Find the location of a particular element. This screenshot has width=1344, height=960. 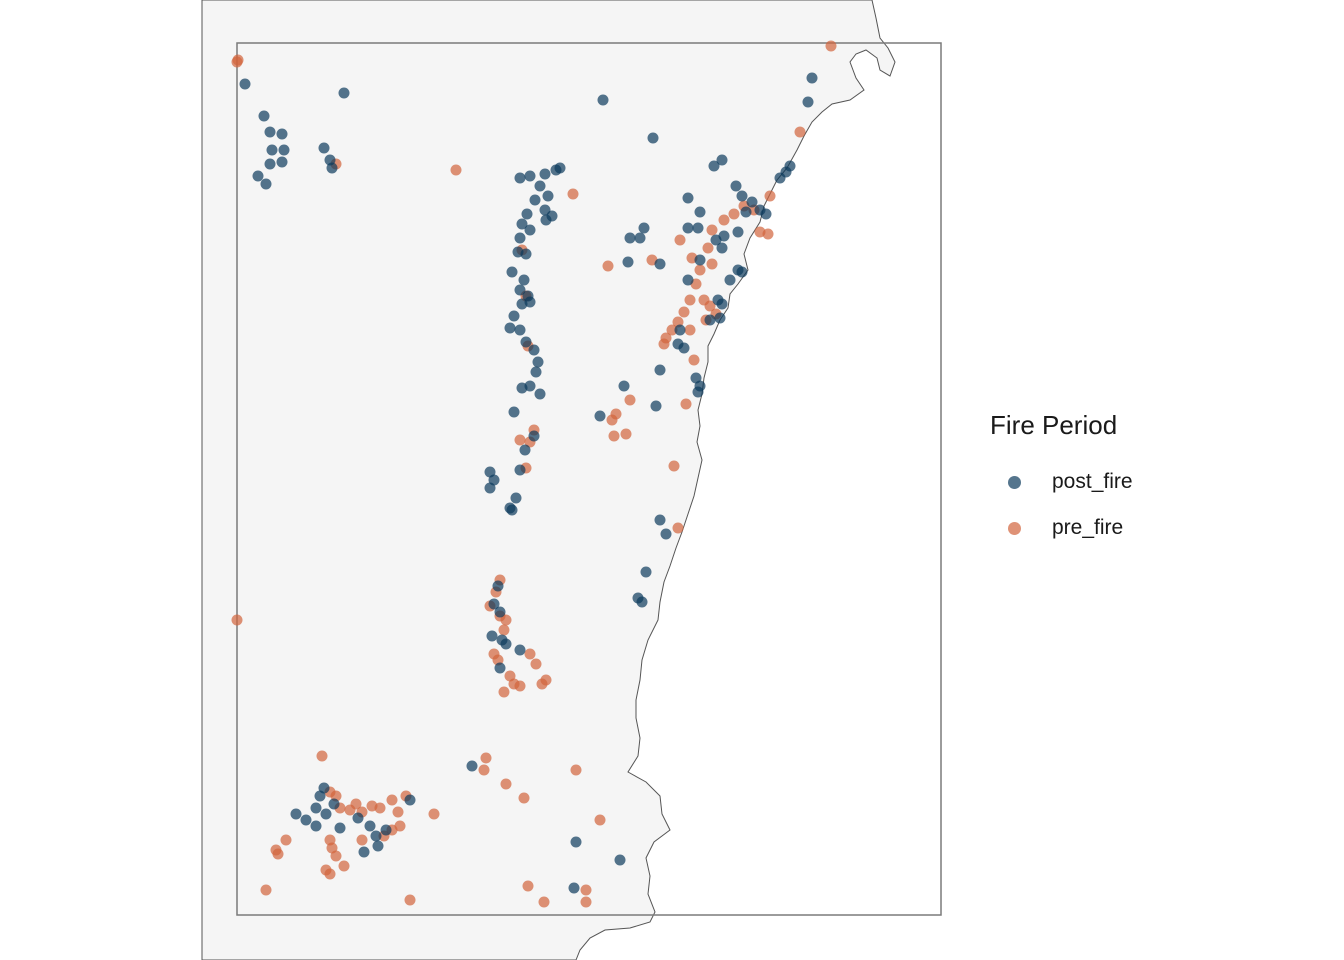

legend-item-post-fire: post_fire is located at coordinates (1061, 482).